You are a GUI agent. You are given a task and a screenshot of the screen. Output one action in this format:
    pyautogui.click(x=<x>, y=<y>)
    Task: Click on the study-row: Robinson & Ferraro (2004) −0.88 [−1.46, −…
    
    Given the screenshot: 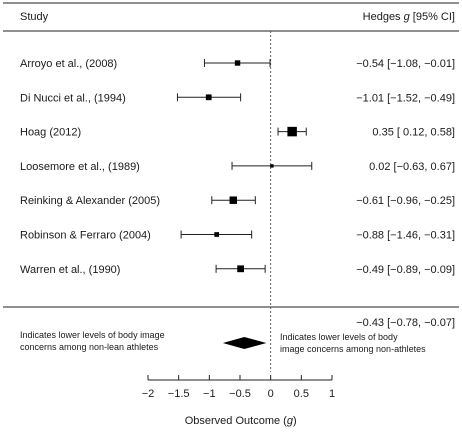 What is the action you would take?
    pyautogui.click(x=237, y=236)
    